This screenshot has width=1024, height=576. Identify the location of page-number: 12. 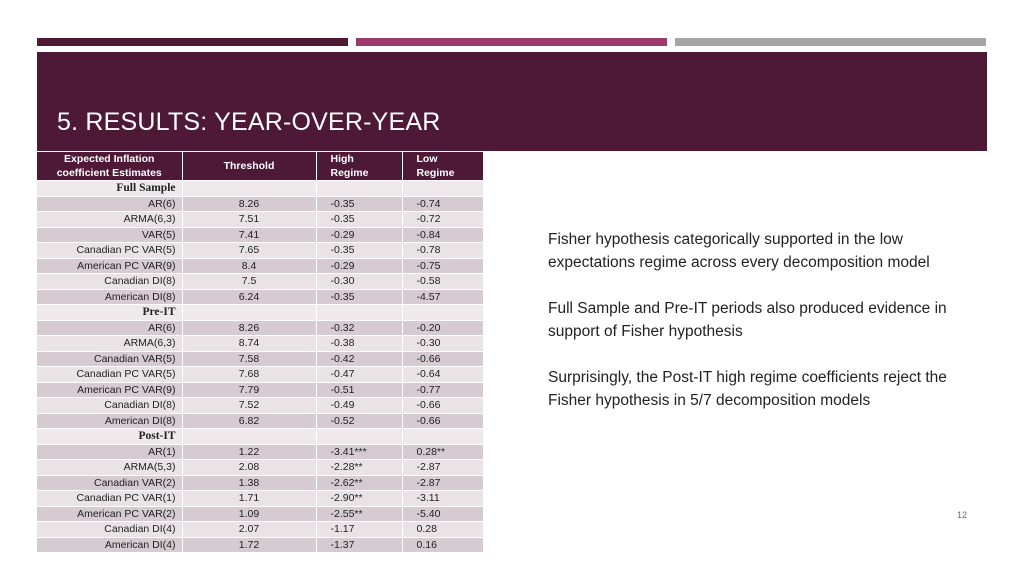
(962, 515).